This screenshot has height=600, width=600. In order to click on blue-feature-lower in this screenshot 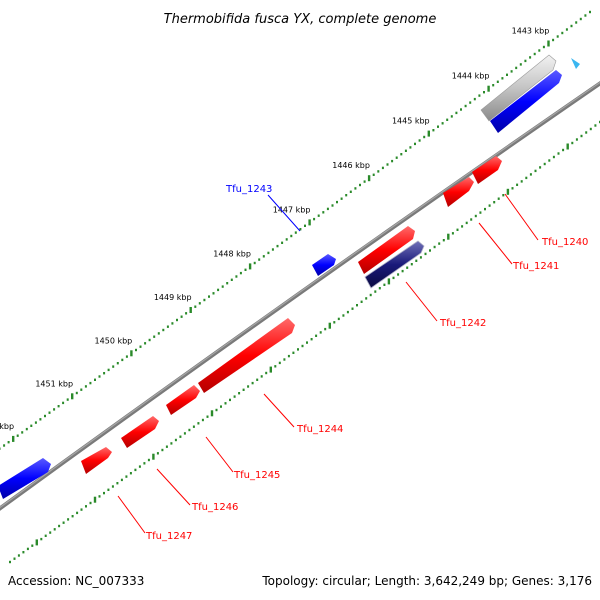, I will do `click(25, 478)`.